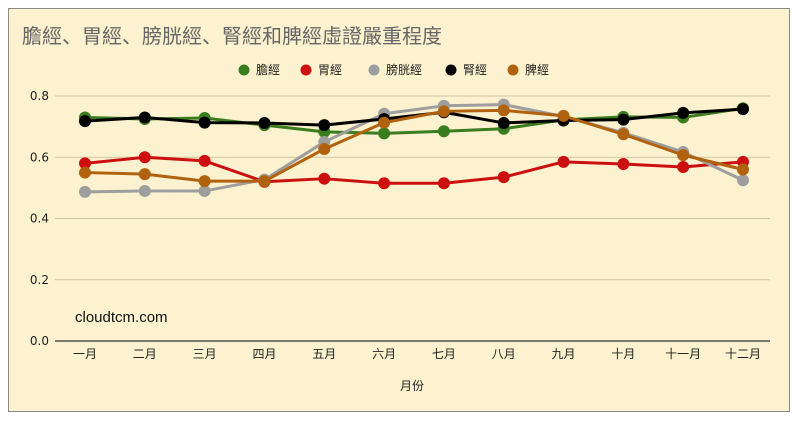 Image resolution: width=800 pixels, height=422 pixels. Describe the element at coordinates (504, 354) in the screenshot. I see `x-tick-label: 八月` at that location.